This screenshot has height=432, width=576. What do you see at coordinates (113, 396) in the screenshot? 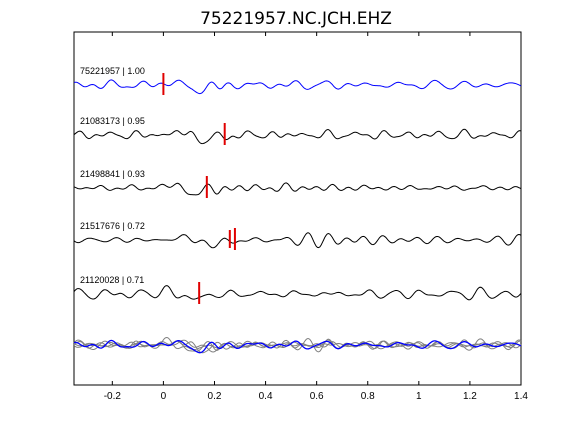
I see `x-tick-label: -0.2` at bounding box center [113, 396].